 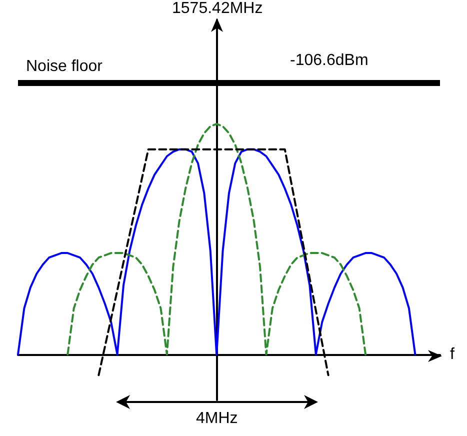 What do you see at coordinates (217, 9) in the screenshot?
I see `text: 1575.42MHz` at bounding box center [217, 9].